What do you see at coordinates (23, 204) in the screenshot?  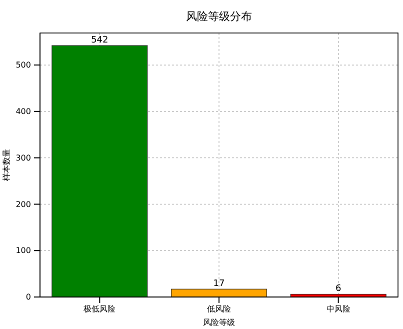 I see `y-tick-label: 200` at bounding box center [23, 204].